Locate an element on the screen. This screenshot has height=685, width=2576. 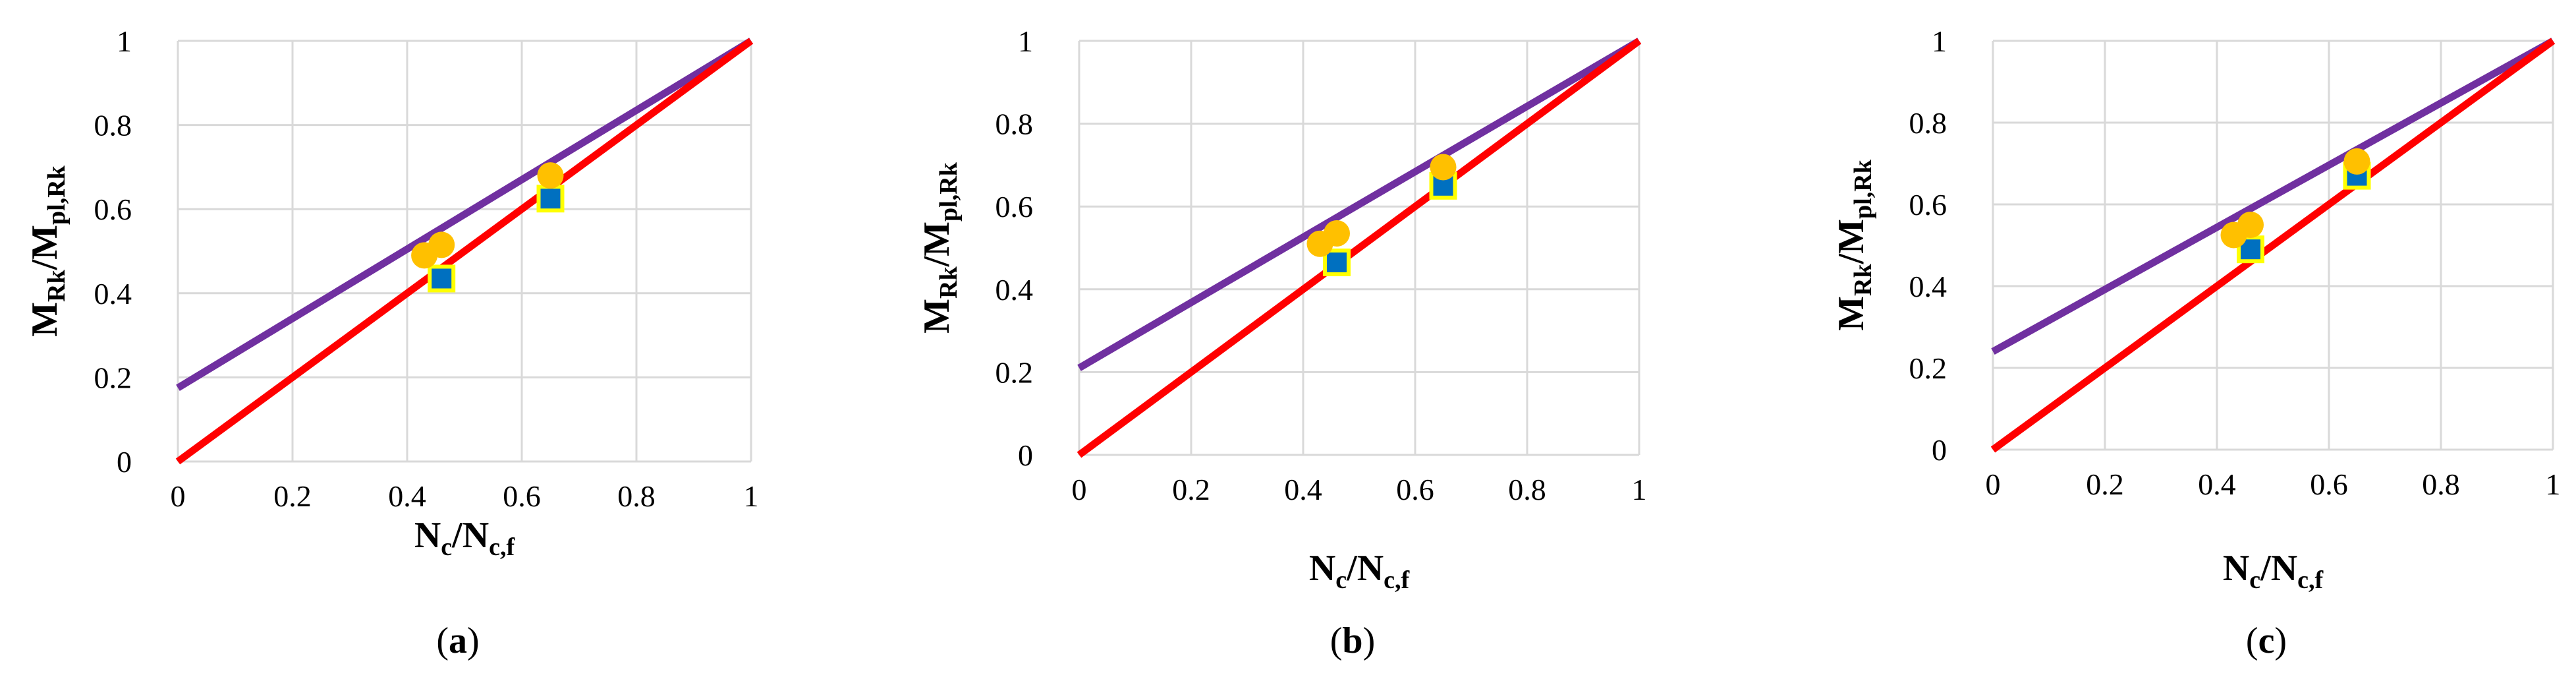
panel-label: (b) is located at coordinates (1352, 640).